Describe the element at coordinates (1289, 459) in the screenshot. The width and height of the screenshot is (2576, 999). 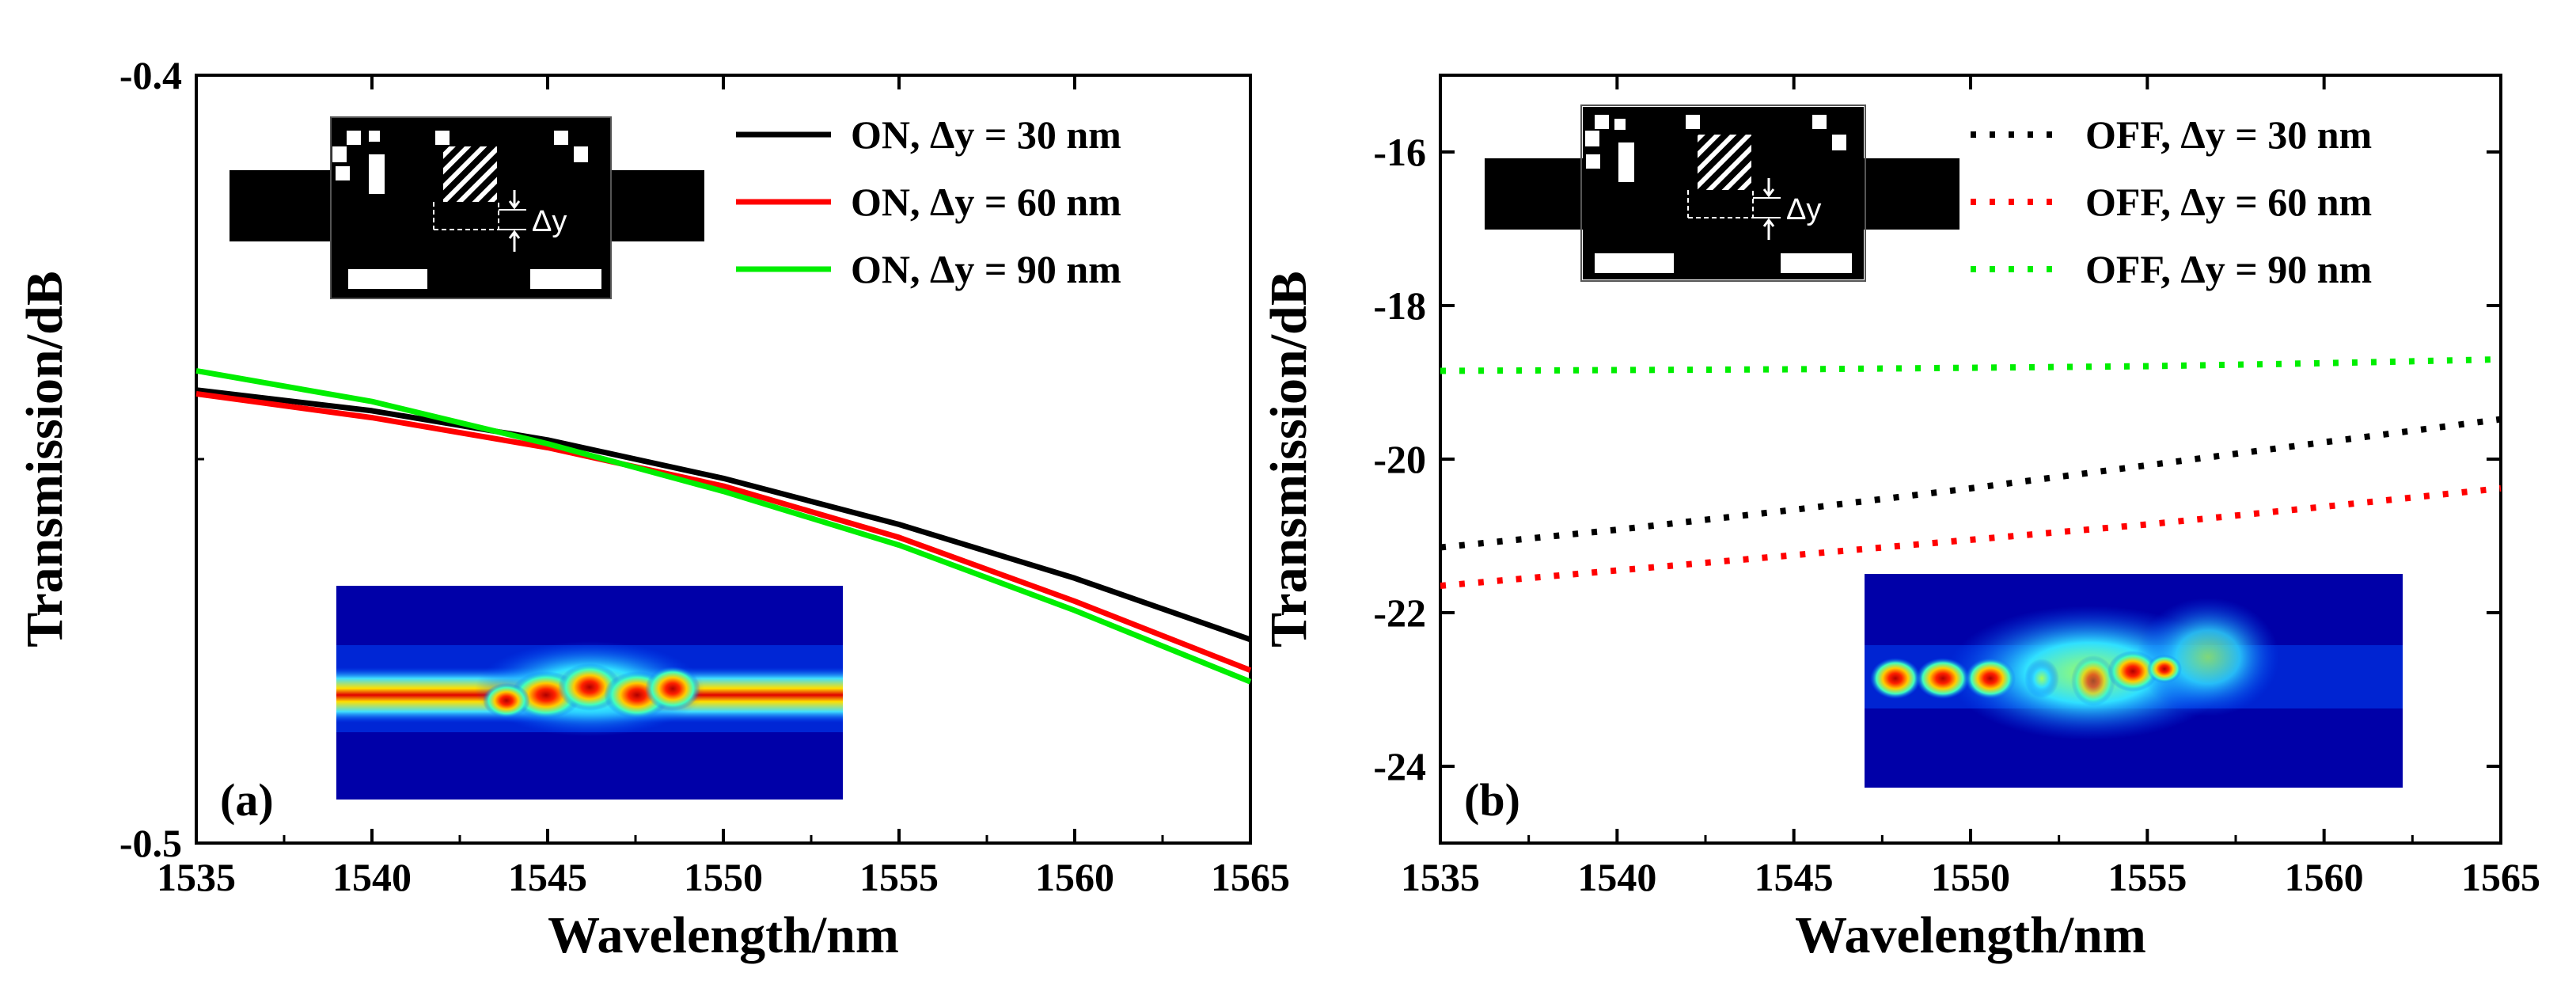
I see `chart1-y-axis-label: Transmission/dB` at that location.